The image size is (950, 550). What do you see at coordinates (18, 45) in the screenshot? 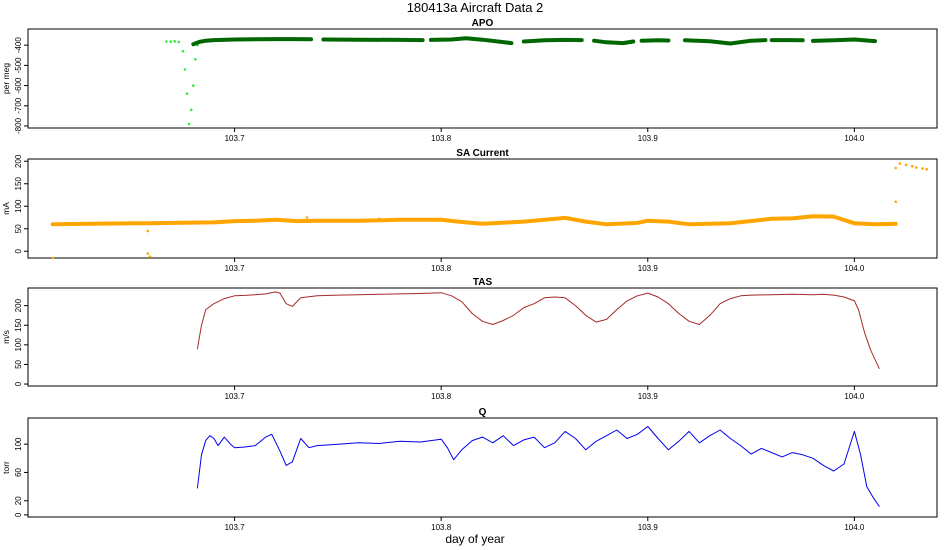
I see `apo-y-tick-label: -400` at bounding box center [18, 45].